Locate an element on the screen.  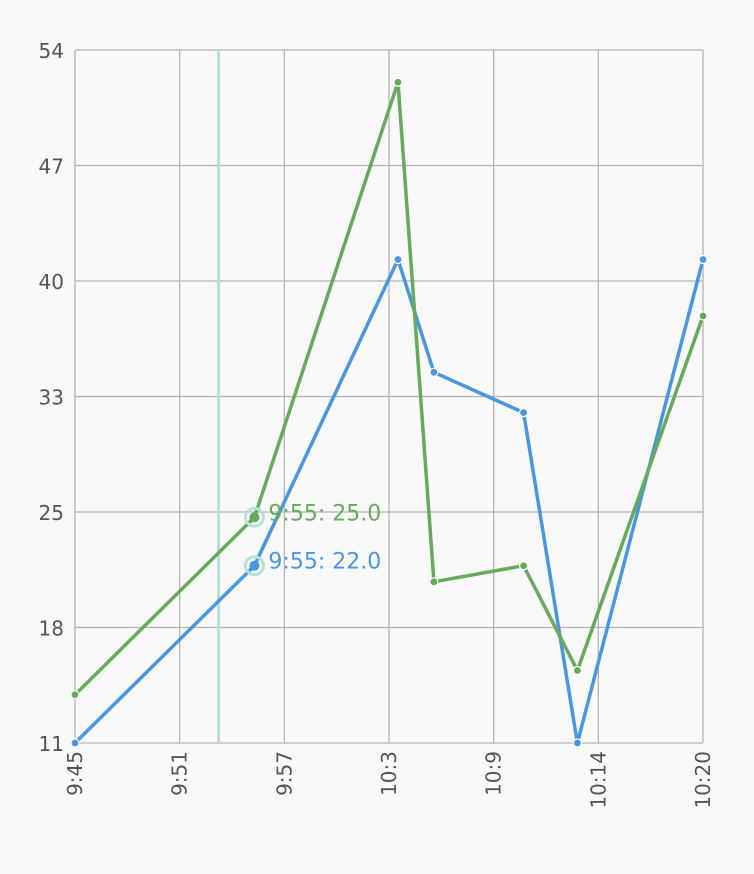
x-tick-label: 9:57 is located at coordinates (284, 773).